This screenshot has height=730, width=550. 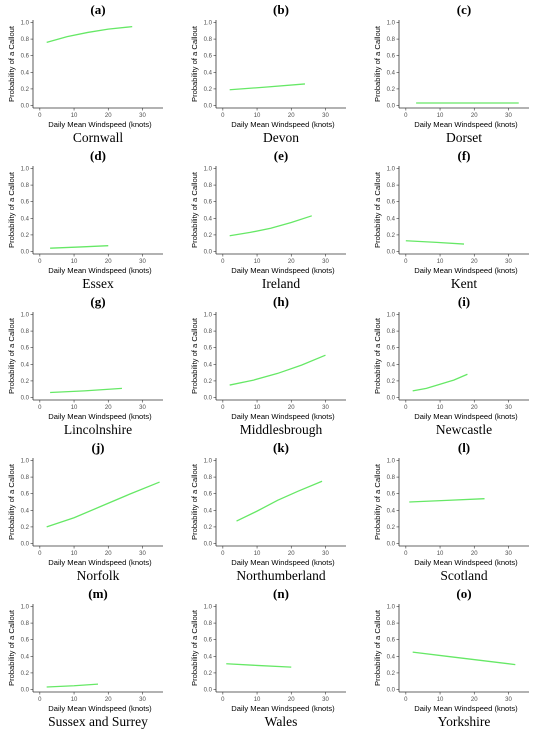 What do you see at coordinates (463, 593) in the screenshot?
I see `panel-letter: (o)` at bounding box center [463, 593].